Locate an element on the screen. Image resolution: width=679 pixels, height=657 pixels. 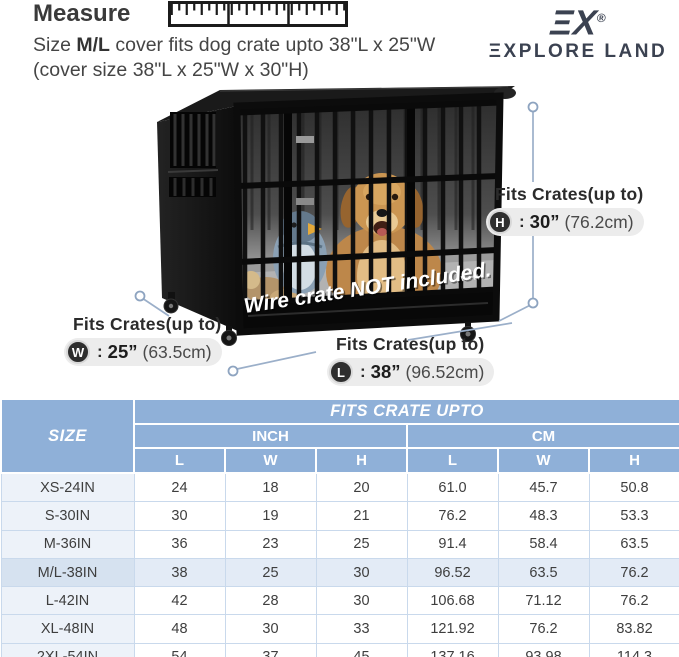
page-title: Measure is located at coordinates (82, 13).